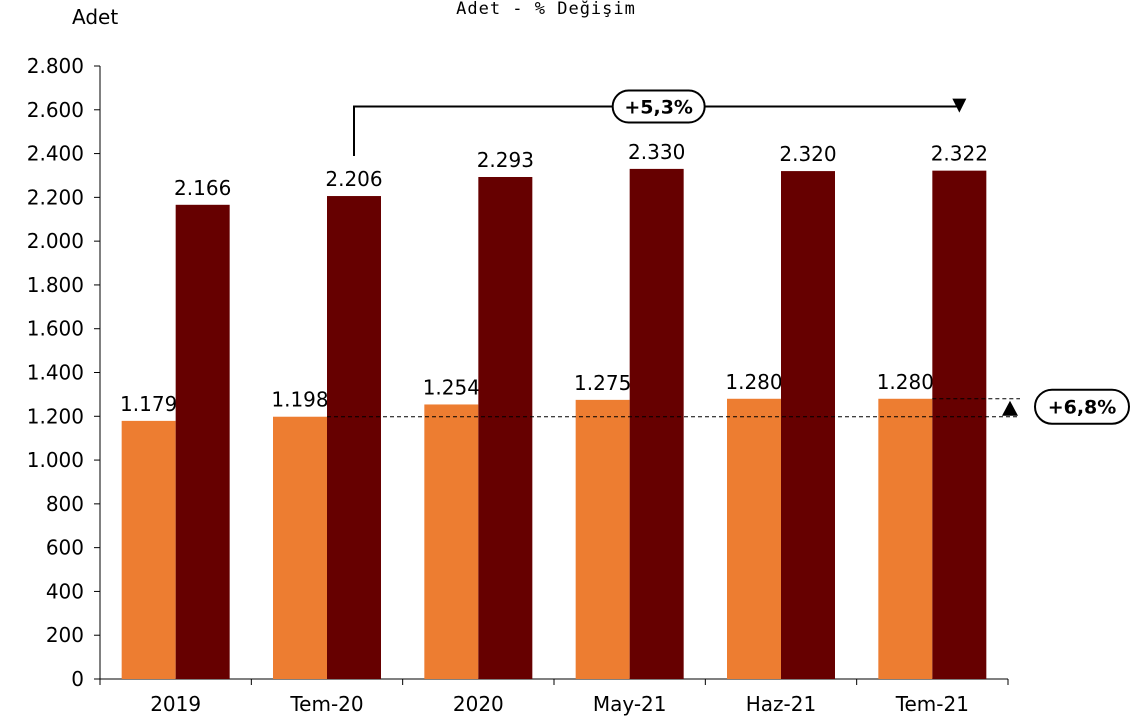 Image resolution: width=1132 pixels, height=718 pixels. What do you see at coordinates (175, 704) in the screenshot?
I see `x-tick-label: 2019` at bounding box center [175, 704].